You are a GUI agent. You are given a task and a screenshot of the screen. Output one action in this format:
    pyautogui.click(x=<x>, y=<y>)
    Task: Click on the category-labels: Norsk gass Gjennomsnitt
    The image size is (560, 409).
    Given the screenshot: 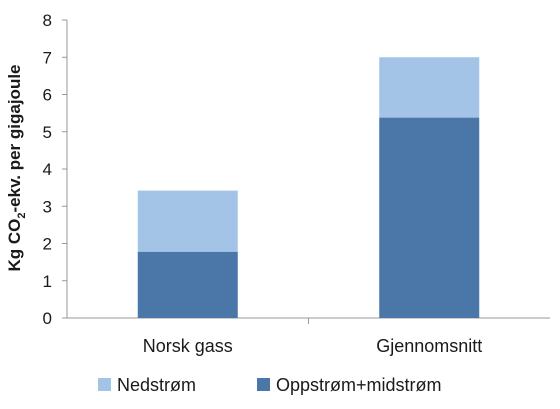 What is the action you would take?
    pyautogui.click(x=313, y=346)
    